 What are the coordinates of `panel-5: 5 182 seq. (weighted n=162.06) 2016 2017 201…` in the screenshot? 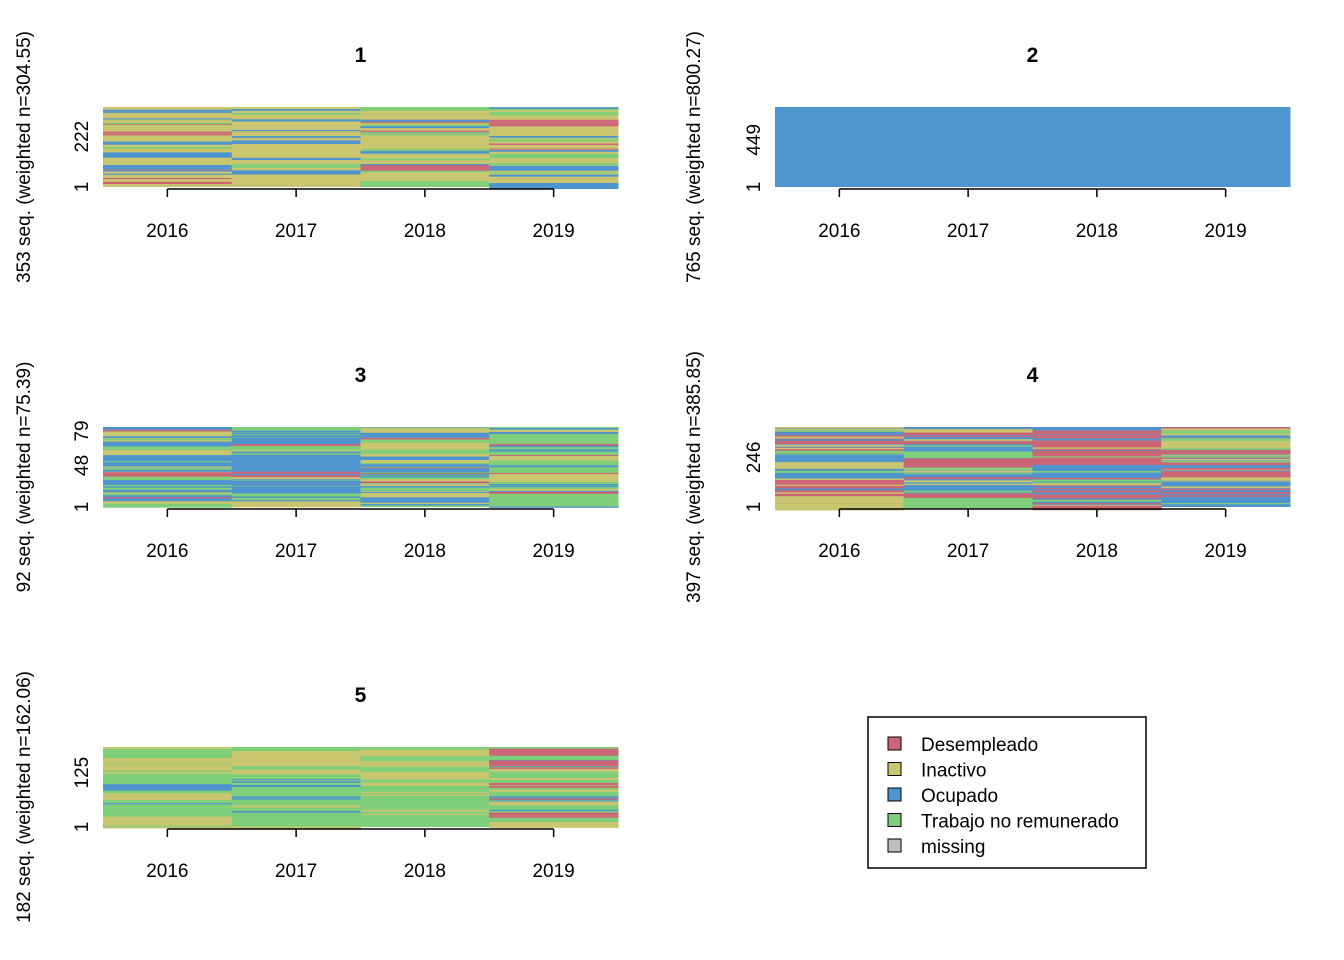 It's located at (316, 797).